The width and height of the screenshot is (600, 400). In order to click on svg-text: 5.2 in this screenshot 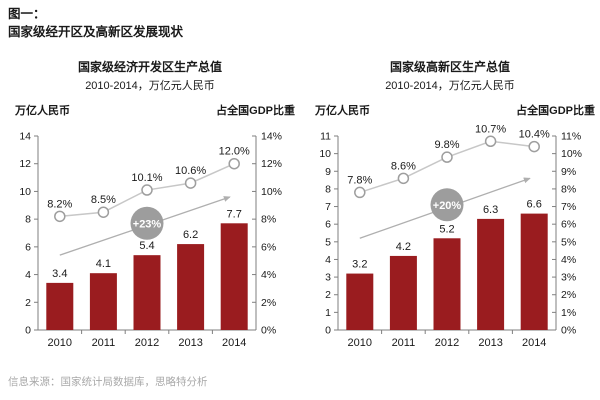, I will do `click(446, 229)`.